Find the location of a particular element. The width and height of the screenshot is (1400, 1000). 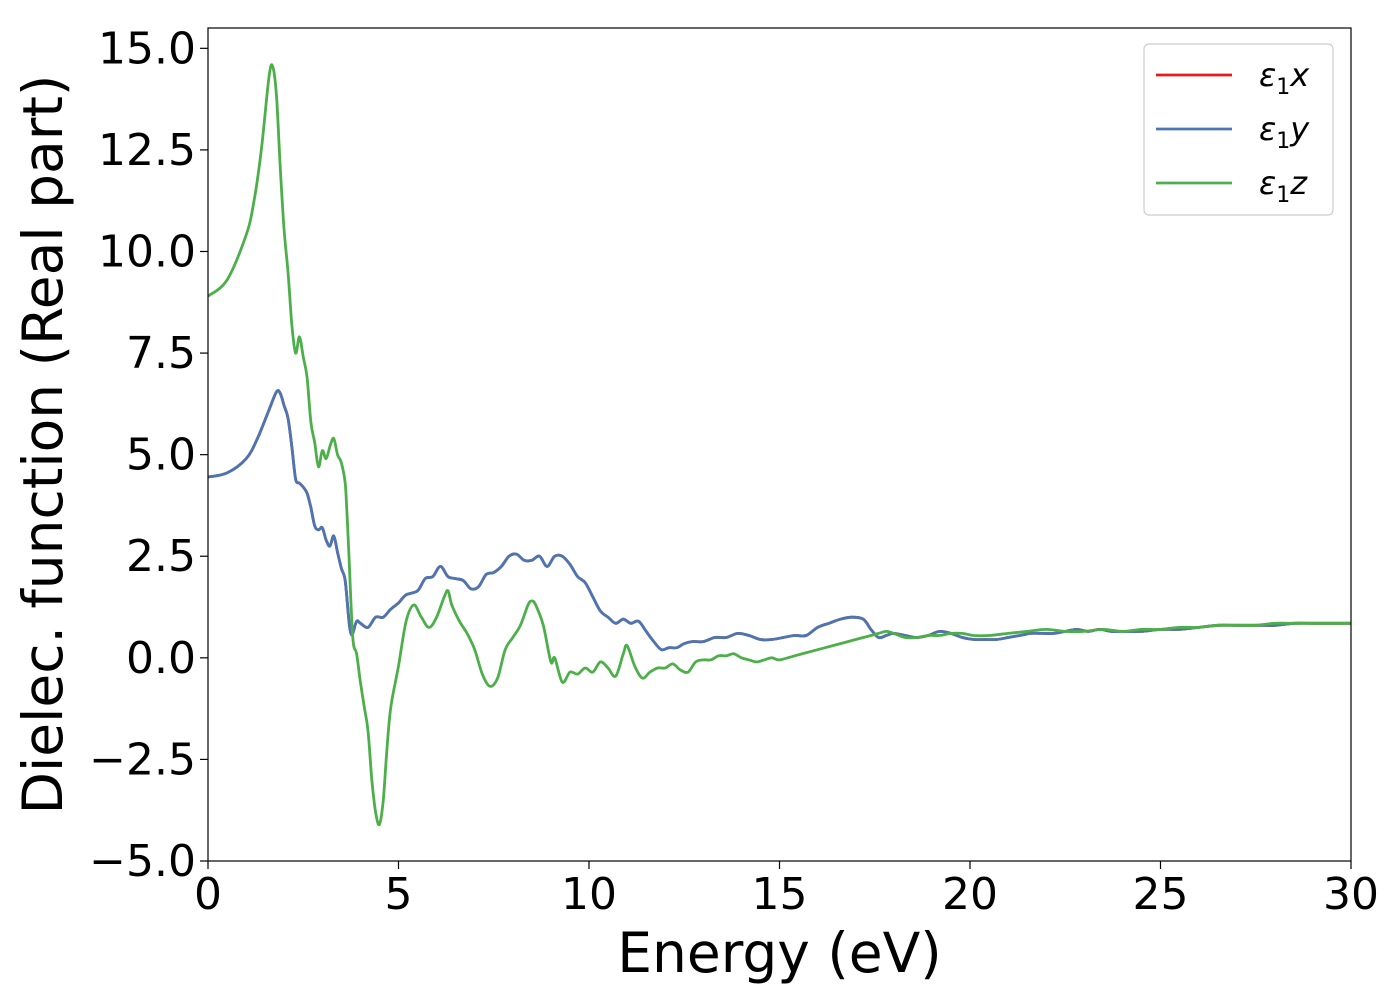

y-tick-label: 2.5 is located at coordinates (161, 556).